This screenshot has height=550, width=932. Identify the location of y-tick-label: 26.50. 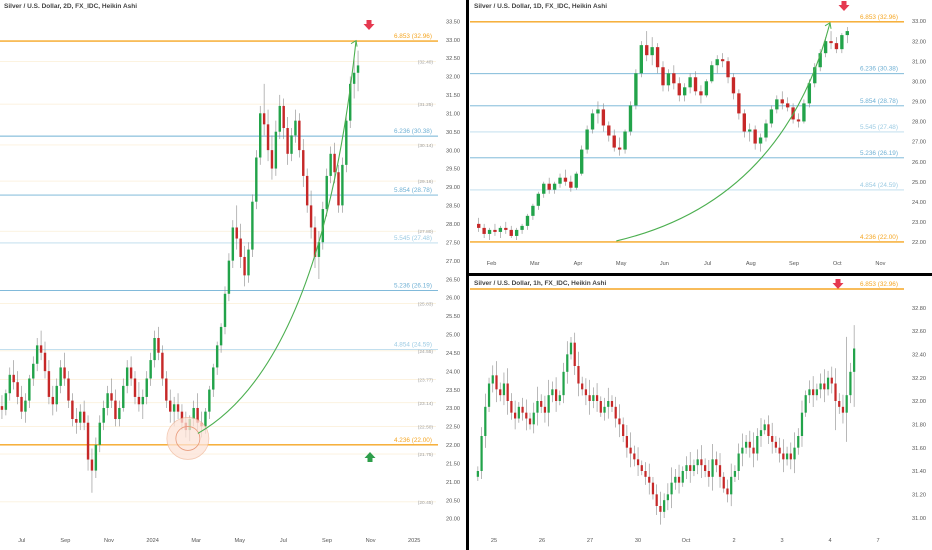
(453, 280).